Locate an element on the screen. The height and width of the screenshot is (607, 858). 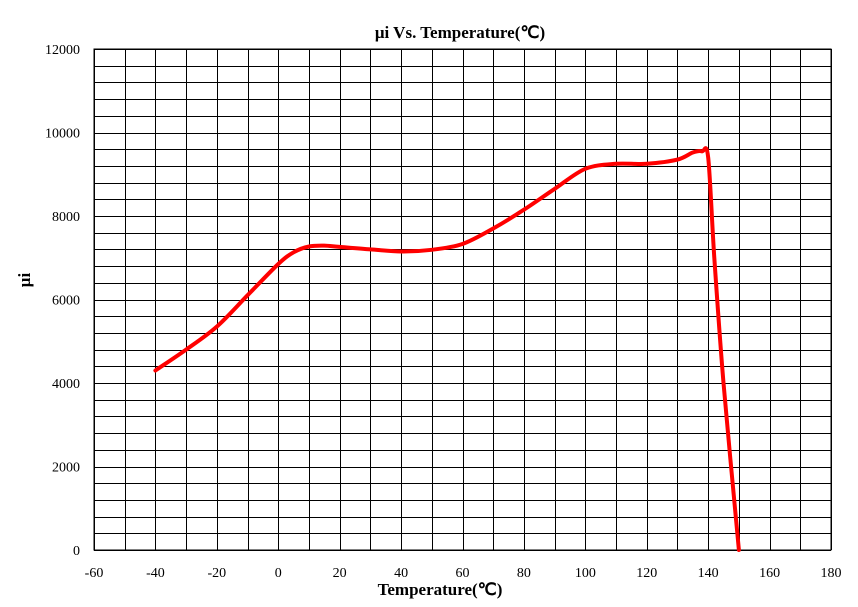
x-tick-label: 40 is located at coordinates (401, 573).